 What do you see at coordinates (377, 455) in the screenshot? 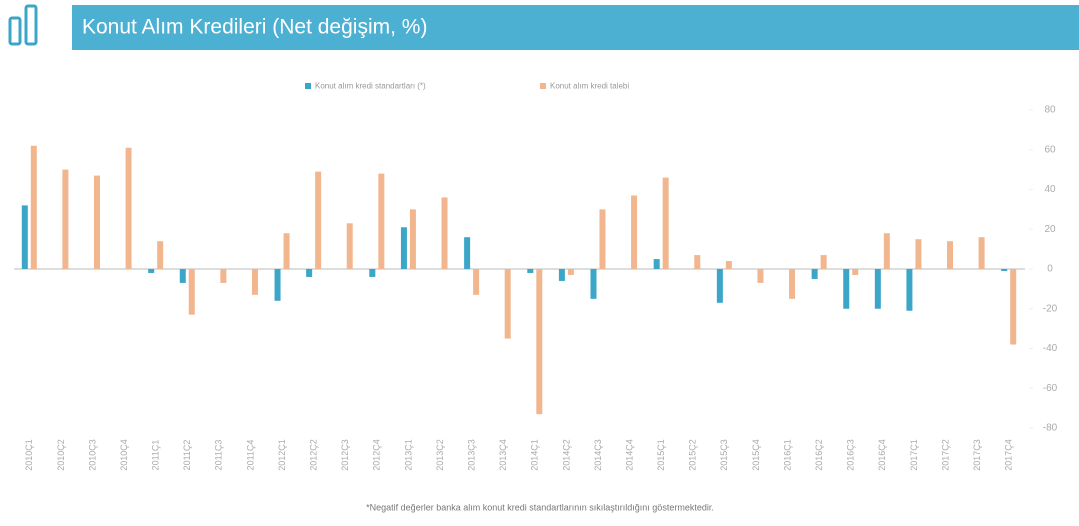
I see `x-tick-label: 2012Ç4` at bounding box center [377, 455].